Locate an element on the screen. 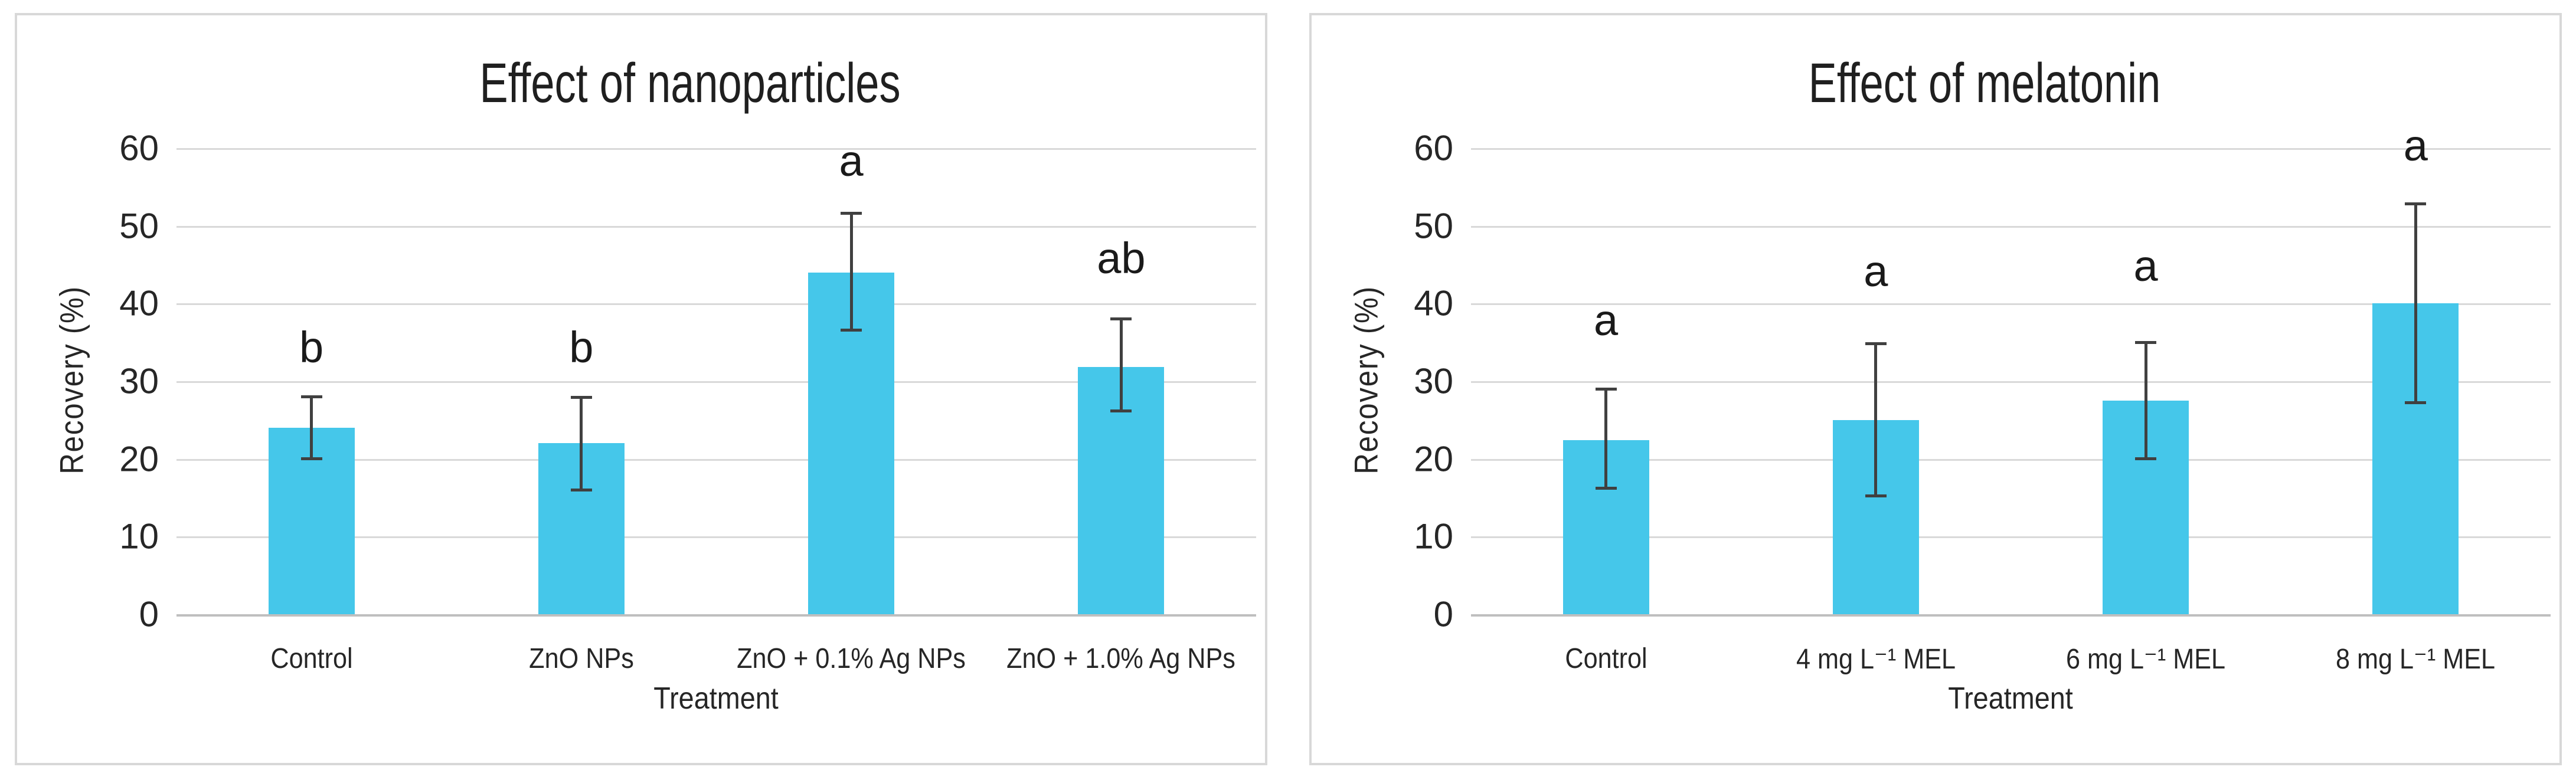  significance-letter-1: b is located at coordinates (311, 347).